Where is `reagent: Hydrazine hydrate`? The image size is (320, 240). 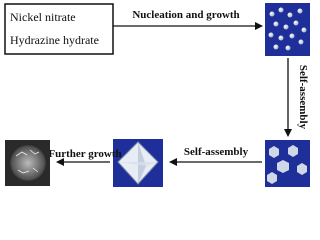
reagent: Hydrazine hydrate is located at coordinates (54, 40).